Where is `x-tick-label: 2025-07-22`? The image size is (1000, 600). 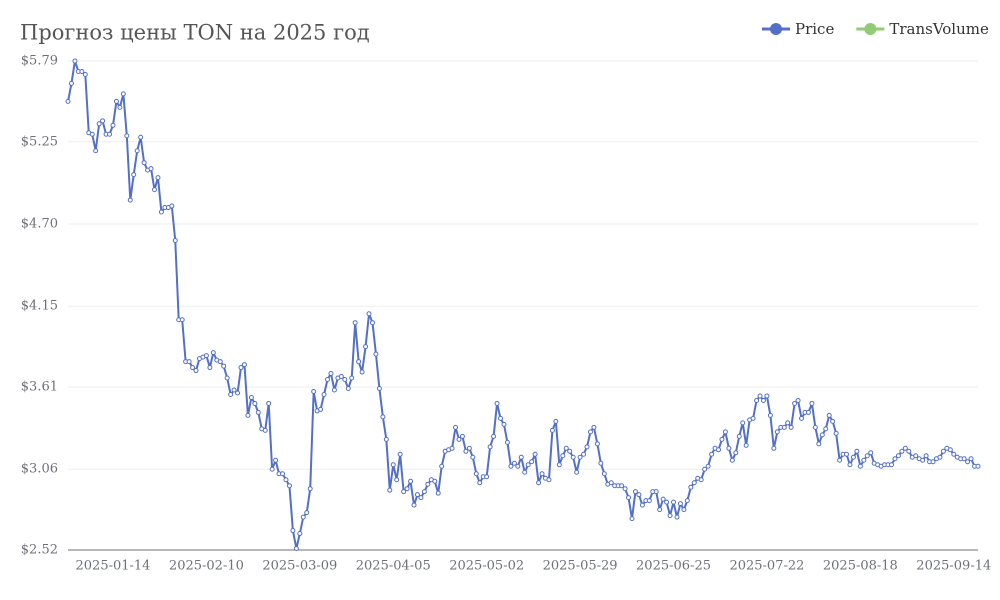 x-tick-label: 2025-07-22 is located at coordinates (766, 566).